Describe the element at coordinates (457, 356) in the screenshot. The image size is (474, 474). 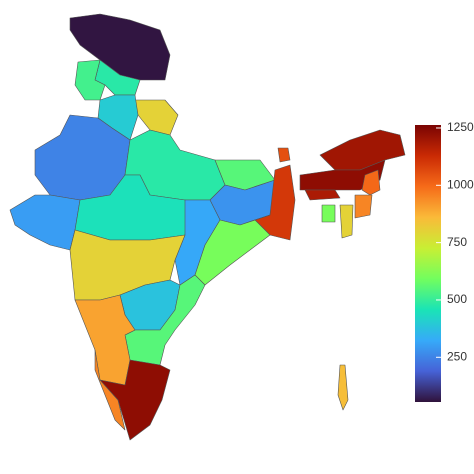
I see `colorbar-tick-label: 250` at that location.